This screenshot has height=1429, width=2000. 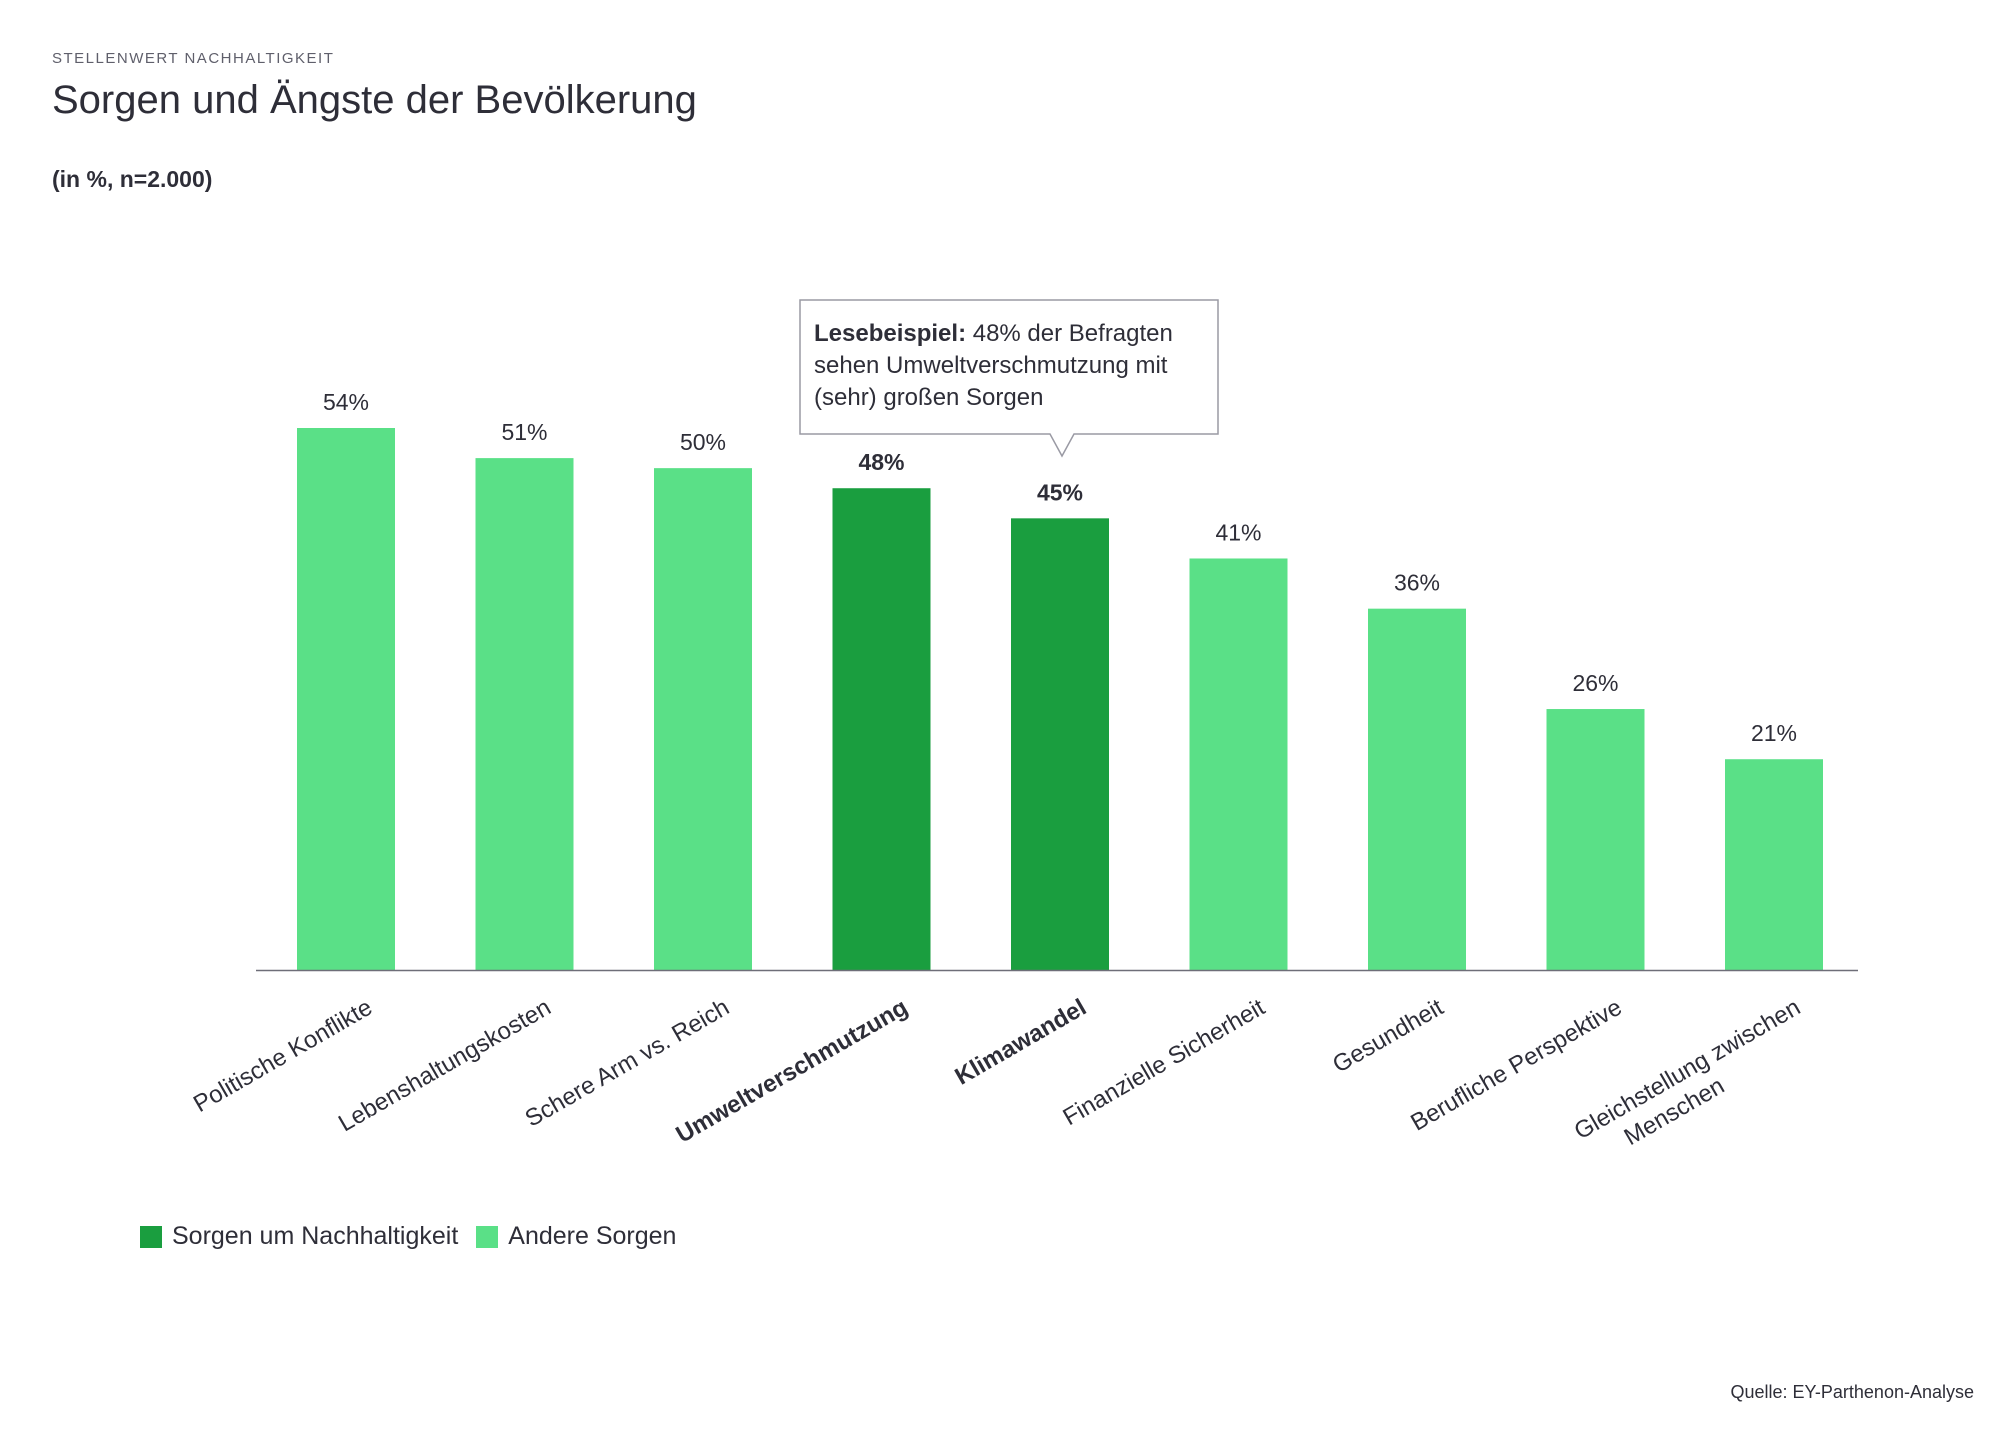 What do you see at coordinates (346, 402) in the screenshot?
I see `data-label-1: 54%` at bounding box center [346, 402].